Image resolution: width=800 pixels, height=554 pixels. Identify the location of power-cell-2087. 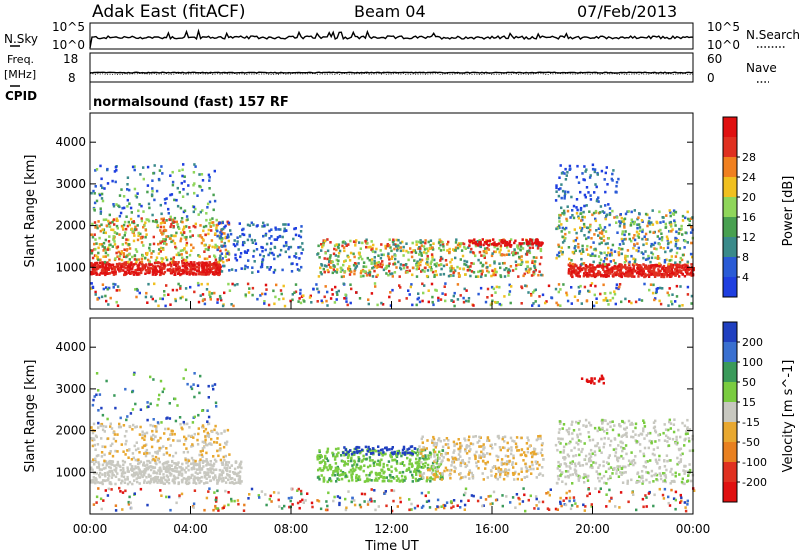
(626, 269).